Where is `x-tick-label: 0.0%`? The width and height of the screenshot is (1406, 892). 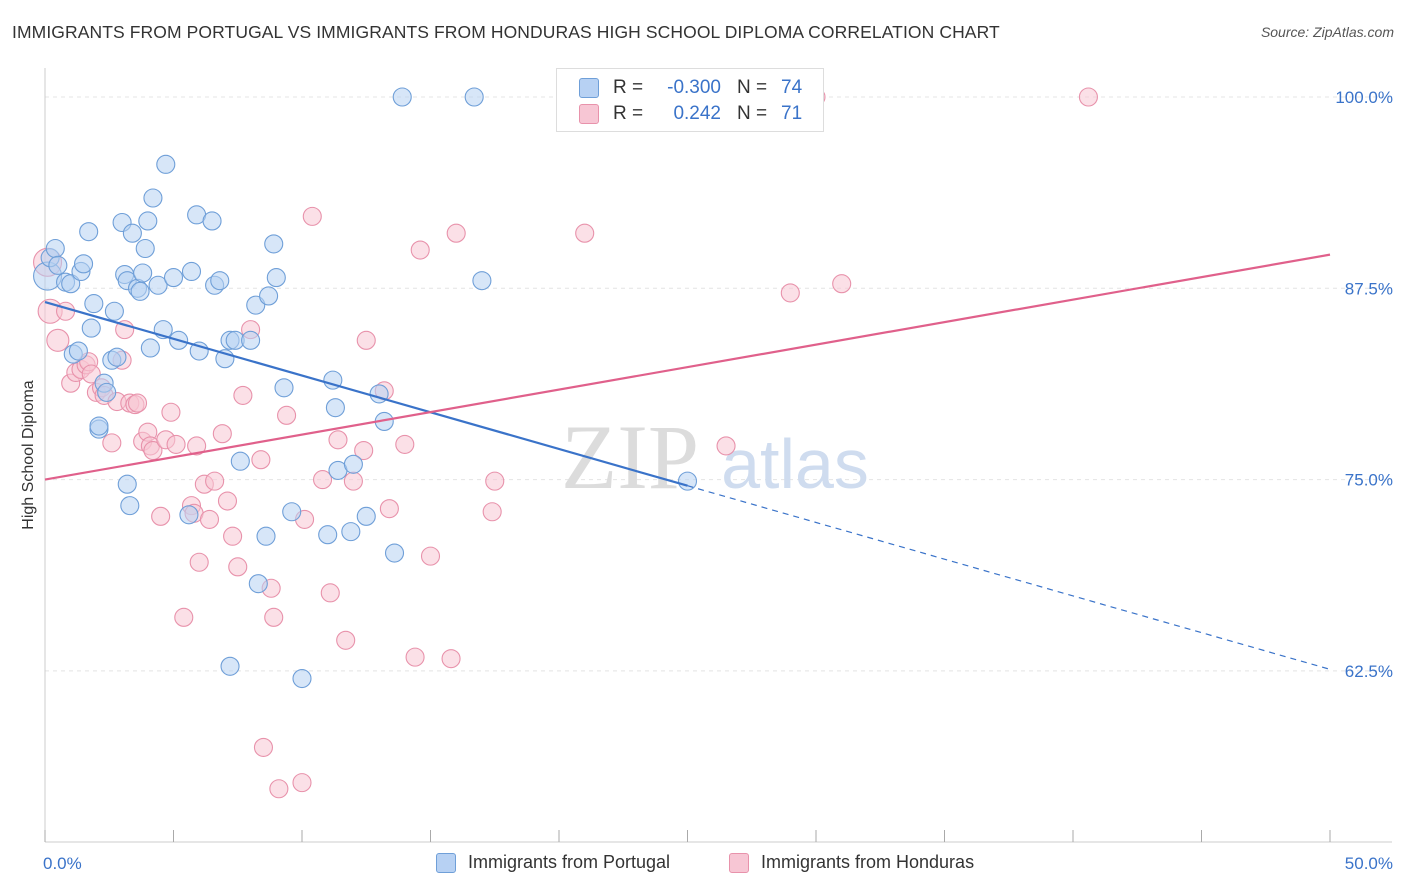 x-tick-label: 0.0% is located at coordinates (62, 863).